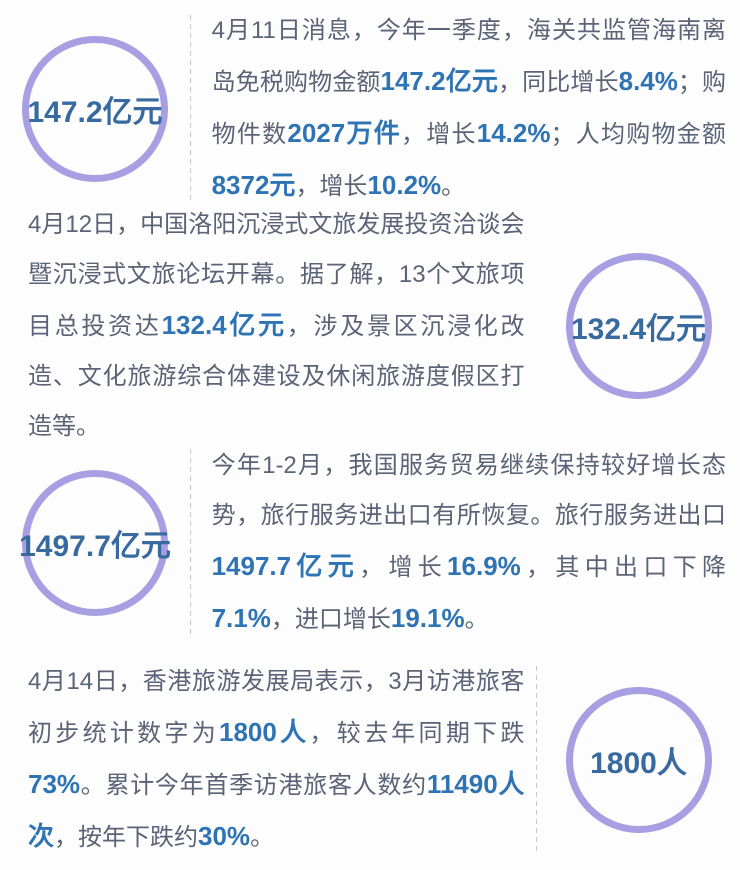 This screenshot has width=740, height=870. What do you see at coordinates (241, 617) in the screenshot?
I see `stat-highlight: 7.1%` at bounding box center [241, 617].